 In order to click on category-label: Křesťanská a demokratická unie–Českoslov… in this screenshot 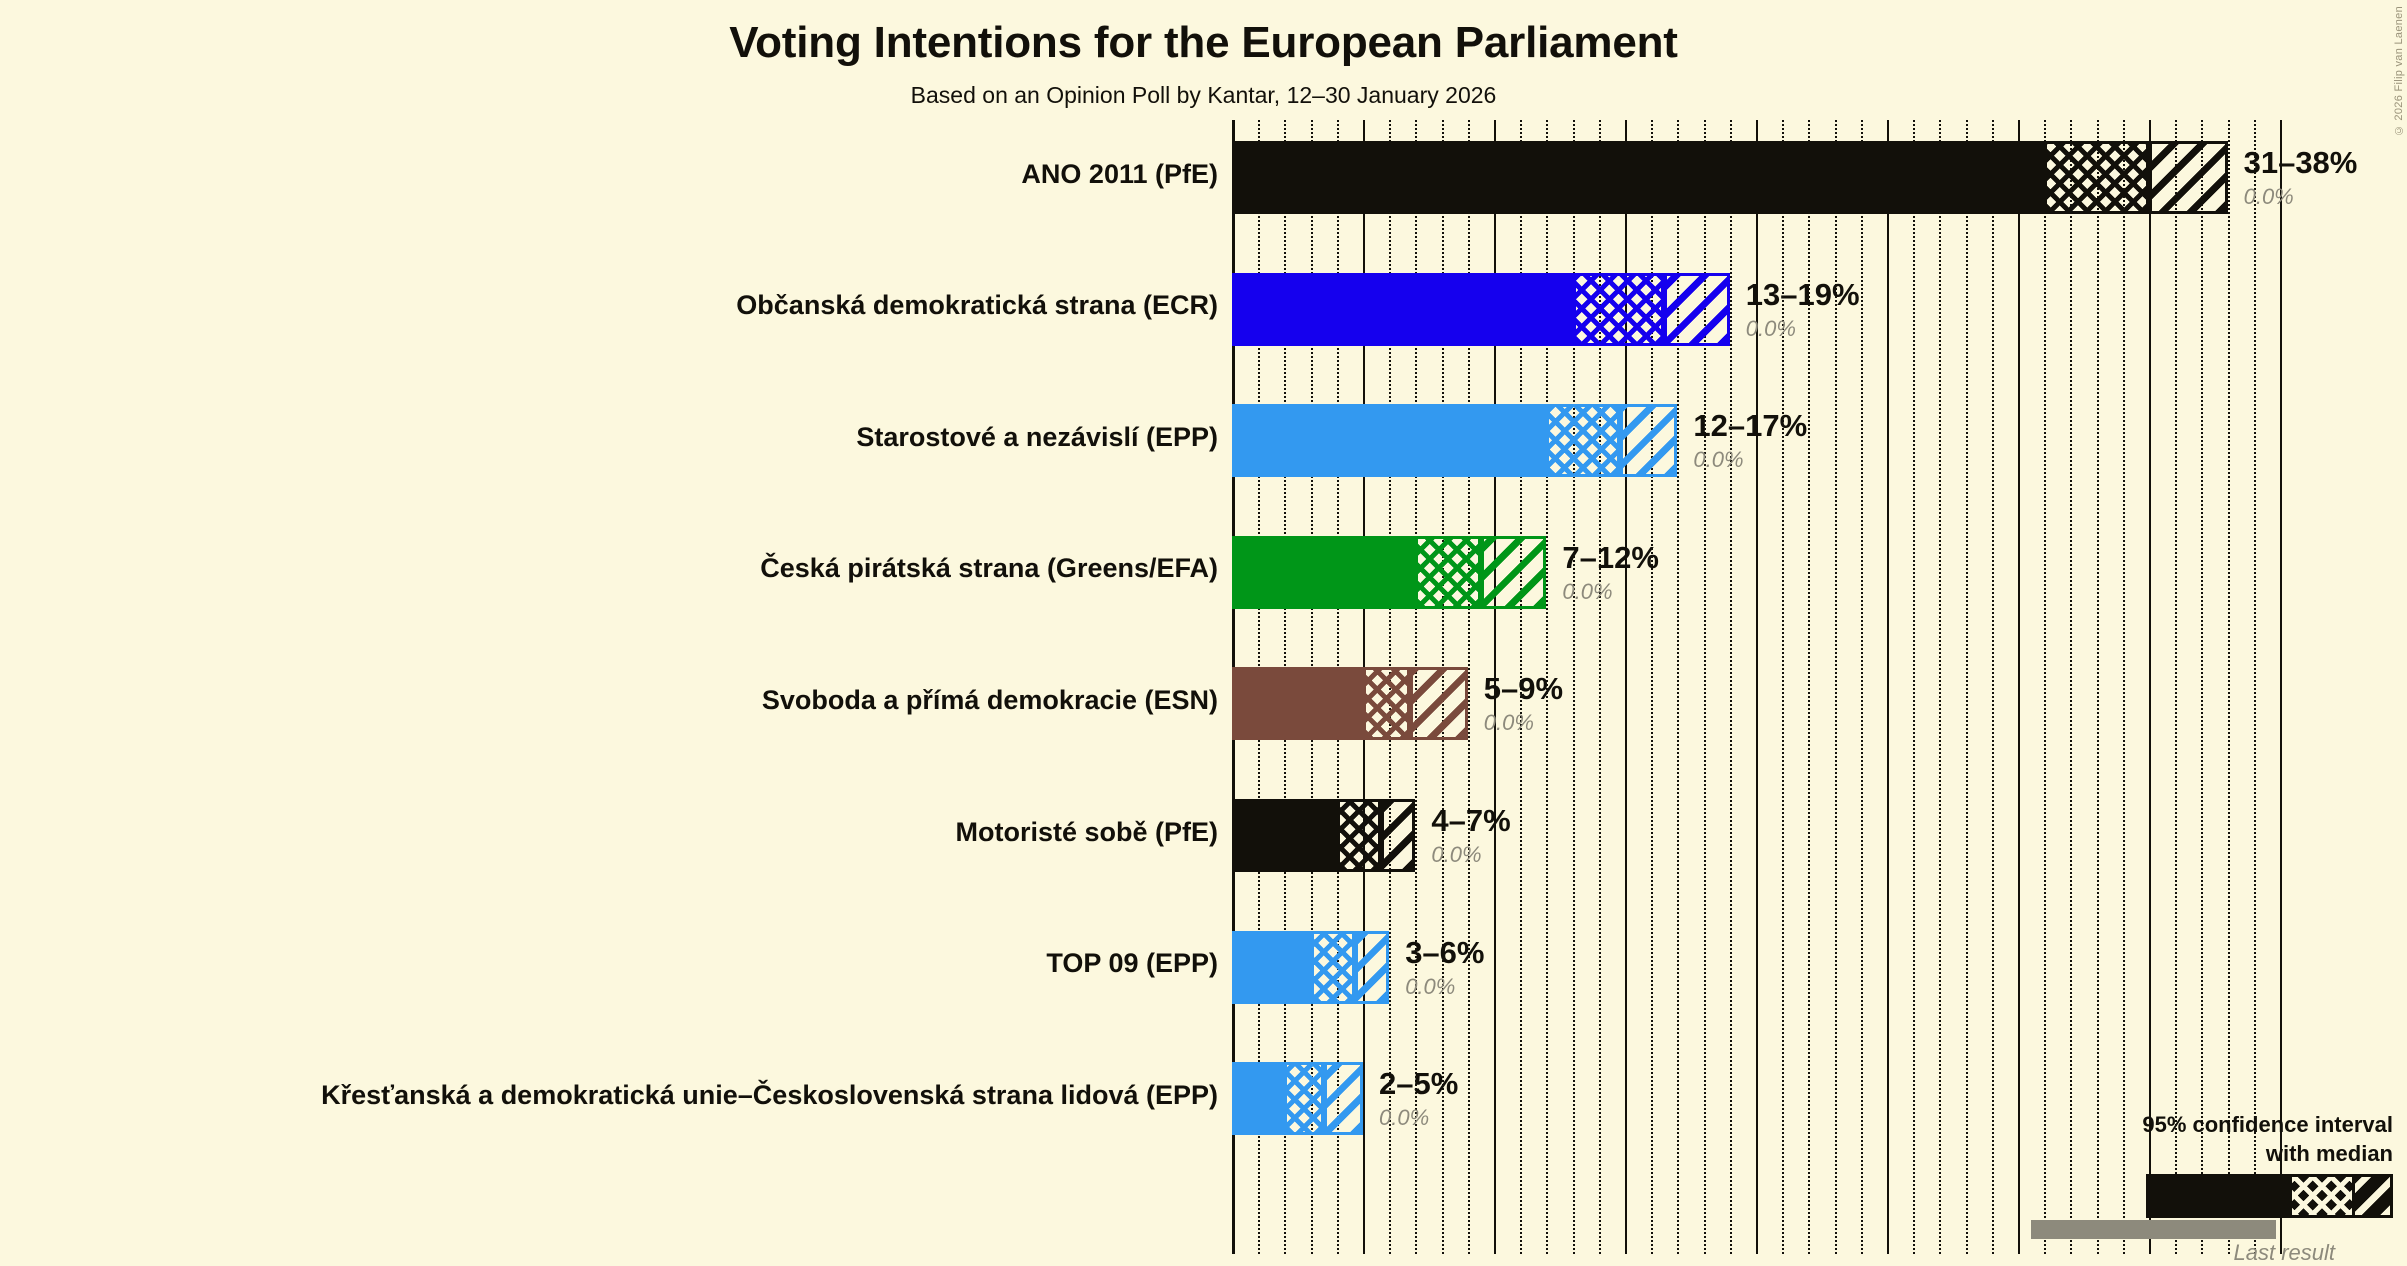, I will do `click(769, 1094)`.